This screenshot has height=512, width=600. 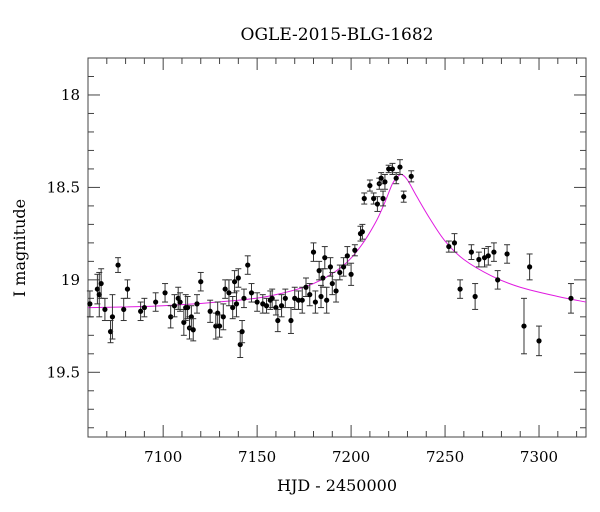 I want to click on x-tick-label: 7300, so click(x=539, y=457).